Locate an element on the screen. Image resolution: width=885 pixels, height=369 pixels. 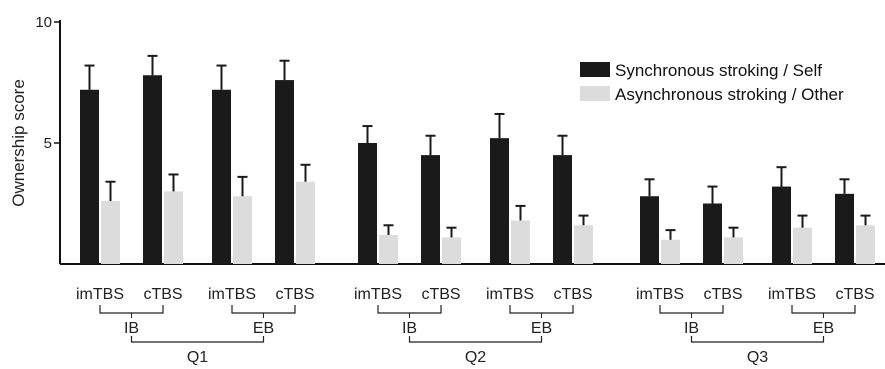
legend-swatch-sync is located at coordinates (595, 69).